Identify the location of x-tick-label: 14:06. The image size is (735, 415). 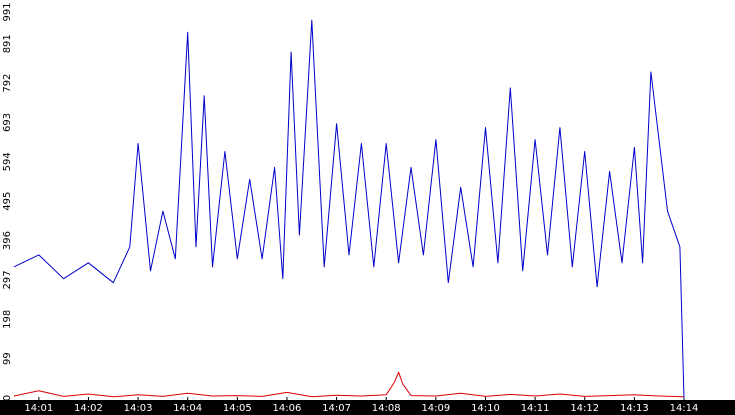
(287, 408).